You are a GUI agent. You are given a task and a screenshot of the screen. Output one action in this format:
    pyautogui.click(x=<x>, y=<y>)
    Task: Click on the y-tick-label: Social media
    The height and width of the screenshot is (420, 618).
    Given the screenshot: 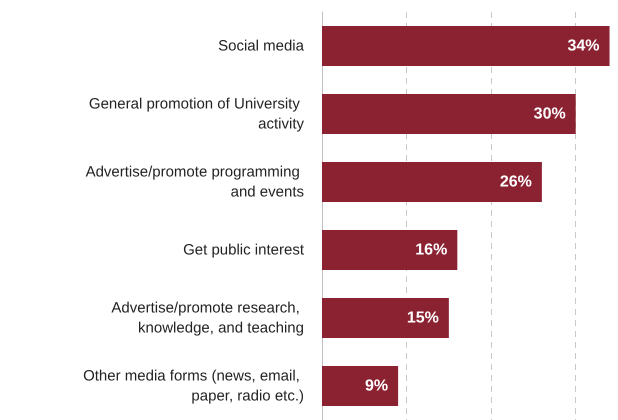 What is the action you would take?
    pyautogui.click(x=261, y=46)
    